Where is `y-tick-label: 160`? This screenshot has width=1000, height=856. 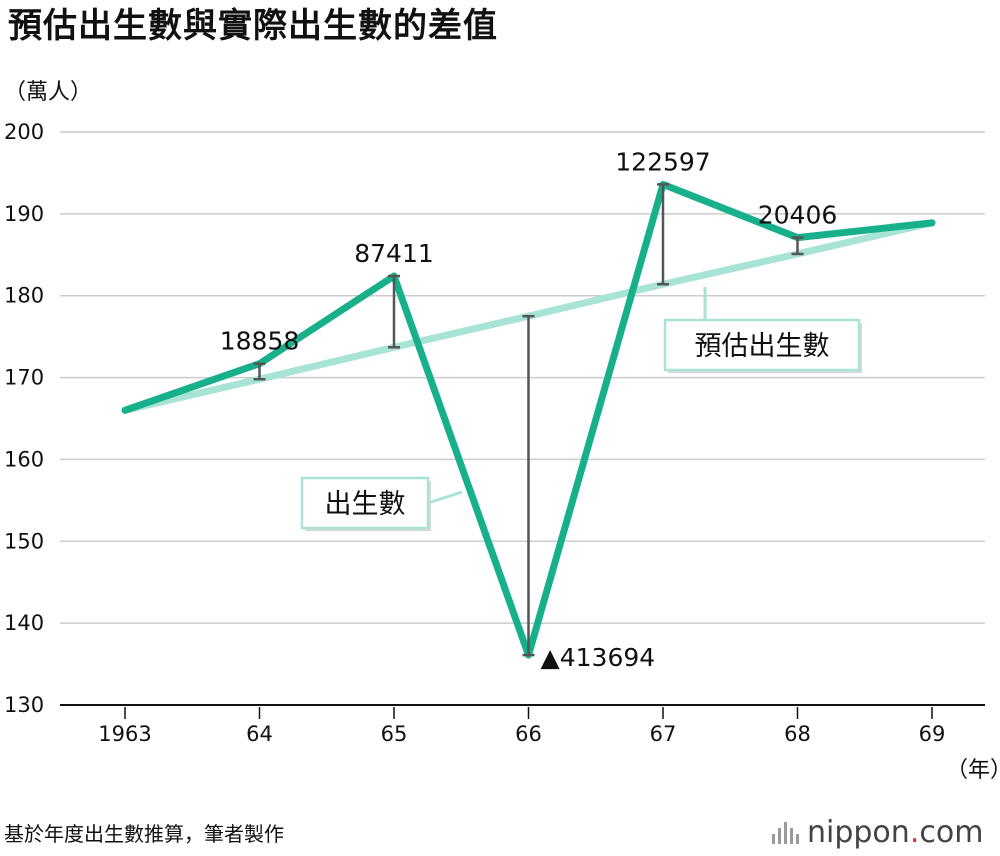 y-tick-label: 160 is located at coordinates (24, 459).